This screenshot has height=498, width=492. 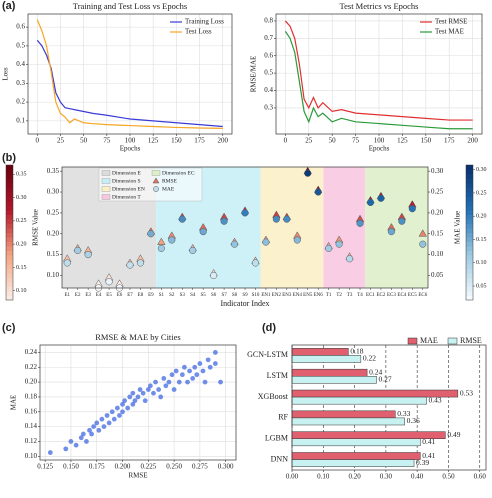 I want to click on y-tick-label: 0.2, so click(x=20, y=102).